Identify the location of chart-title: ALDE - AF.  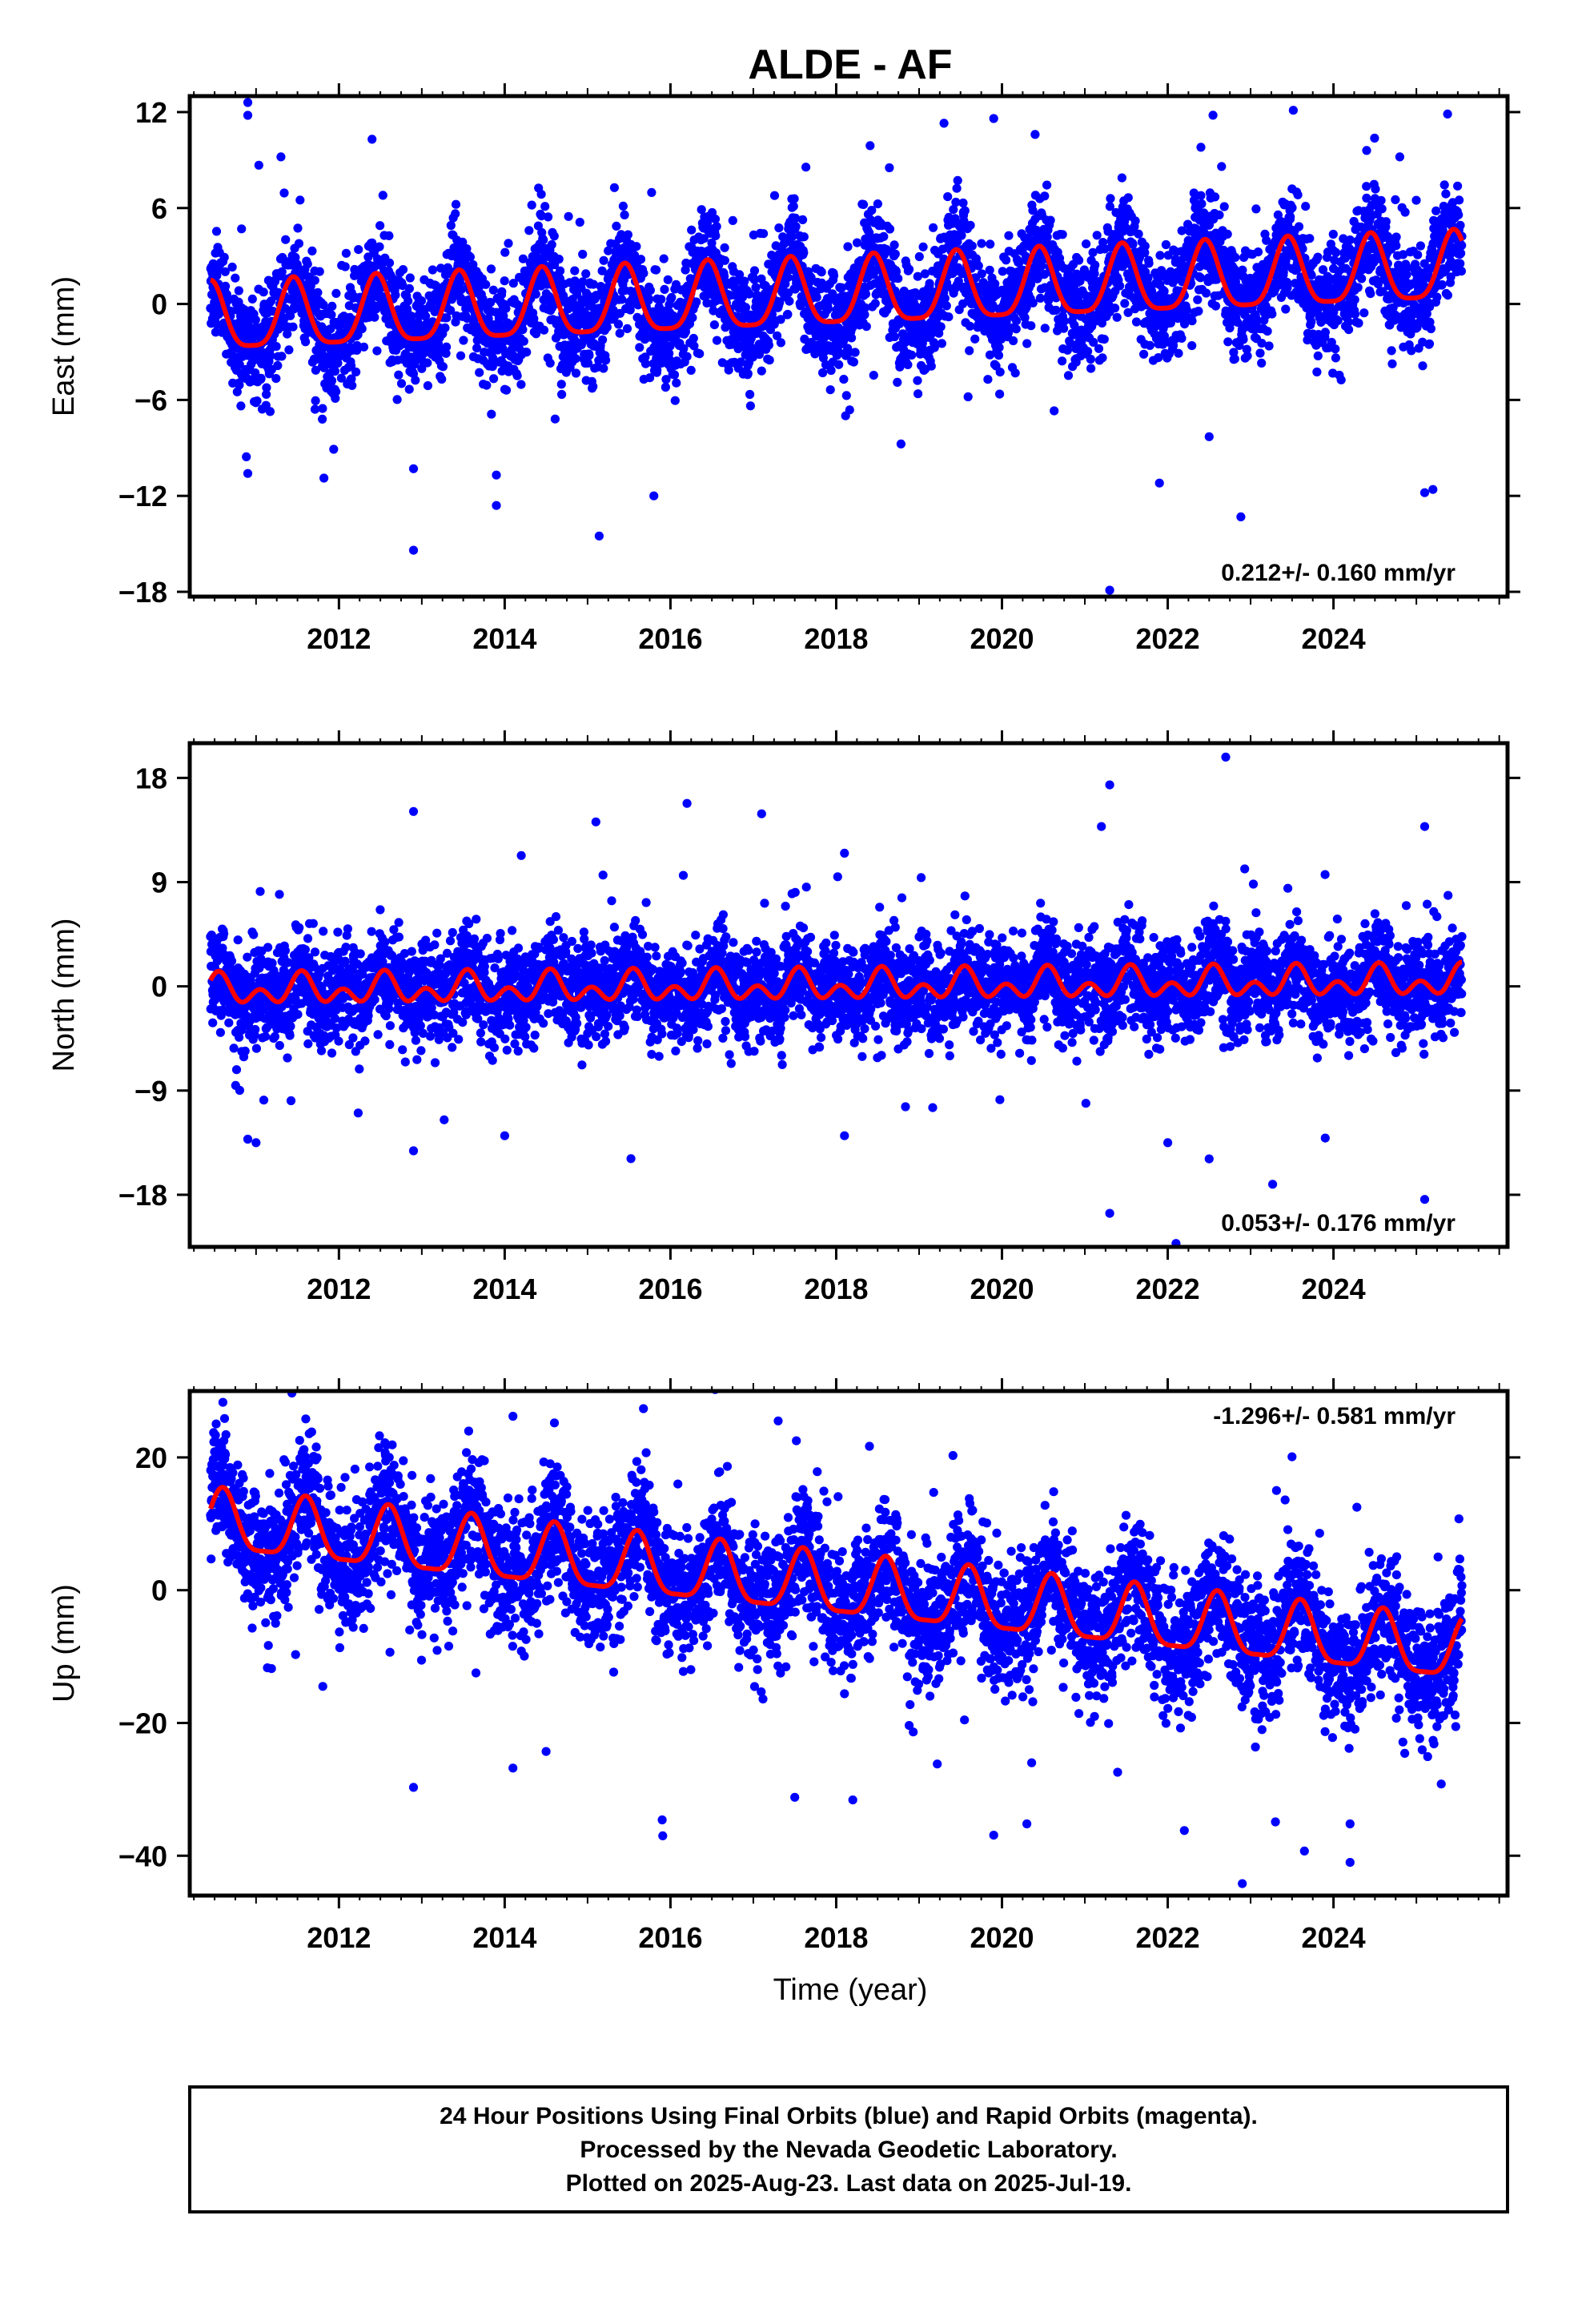
(850, 65).